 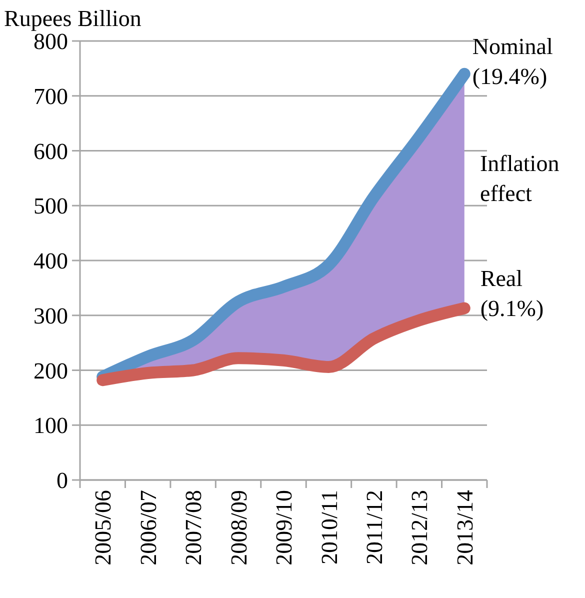 I want to click on x-tick-label: 2009/10, so click(x=284, y=528).